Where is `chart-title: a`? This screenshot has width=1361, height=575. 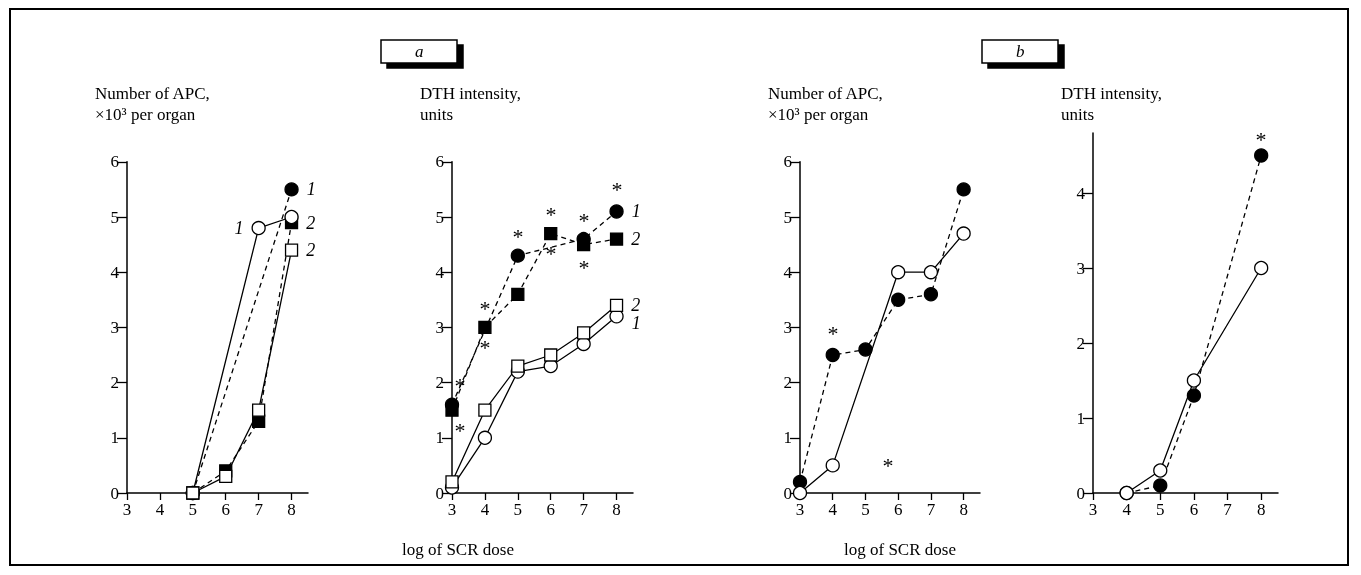
chart-title: a is located at coordinates (419, 51).